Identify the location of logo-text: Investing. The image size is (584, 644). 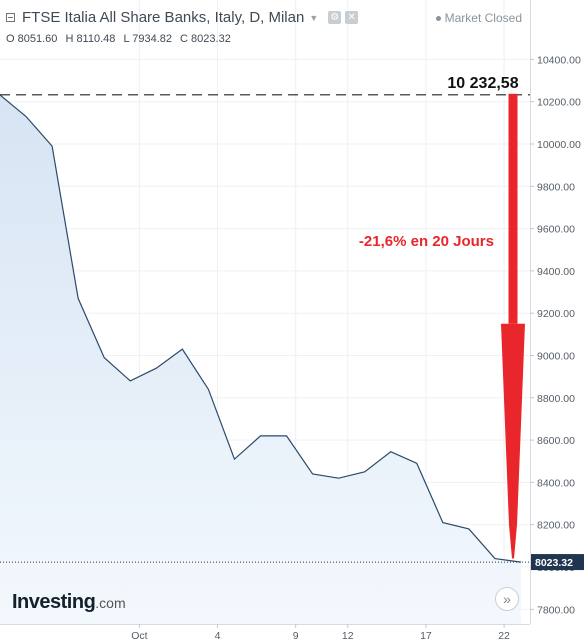
(54, 602).